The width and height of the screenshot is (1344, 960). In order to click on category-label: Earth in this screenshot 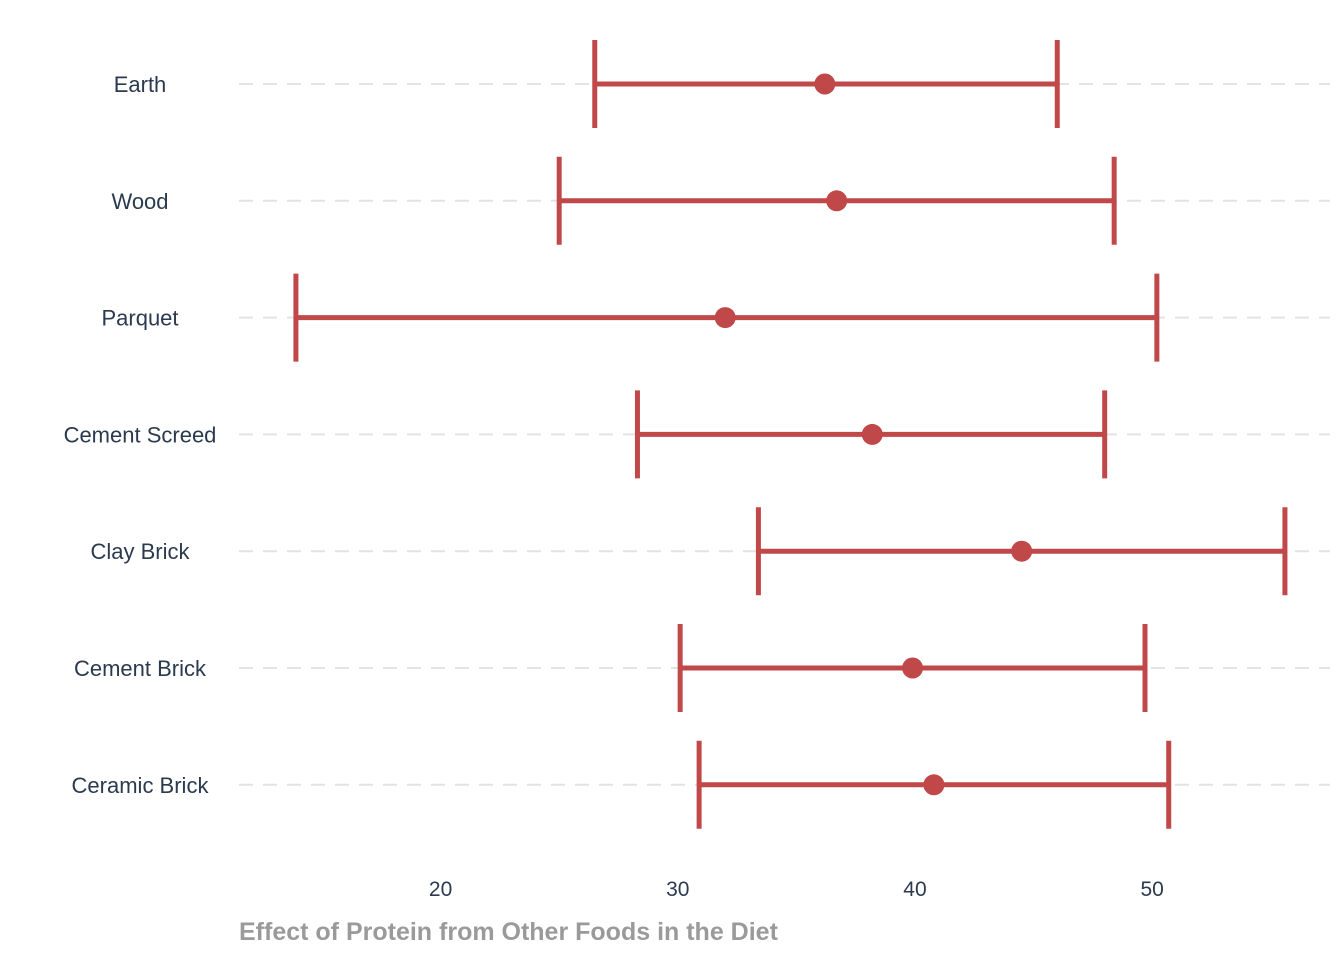, I will do `click(140, 84)`.